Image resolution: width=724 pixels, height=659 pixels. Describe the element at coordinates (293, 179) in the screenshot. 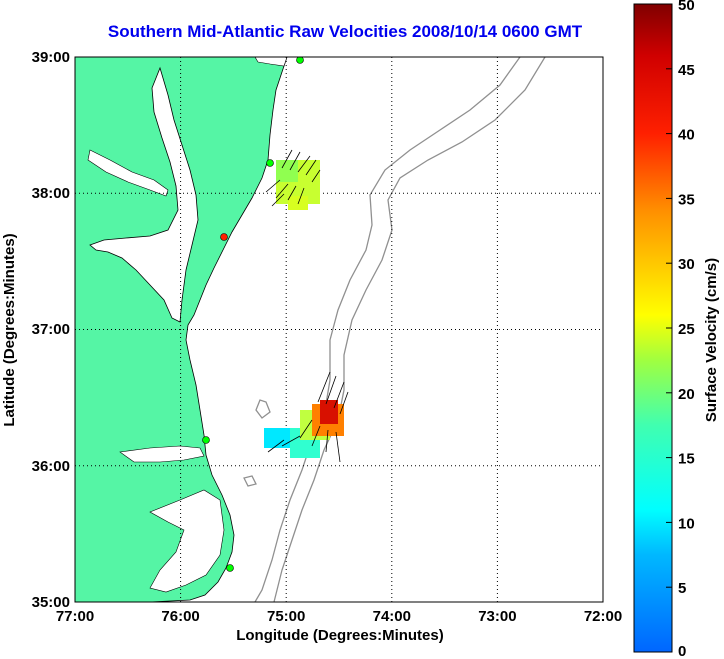

I see `velocity-field-north` at that location.